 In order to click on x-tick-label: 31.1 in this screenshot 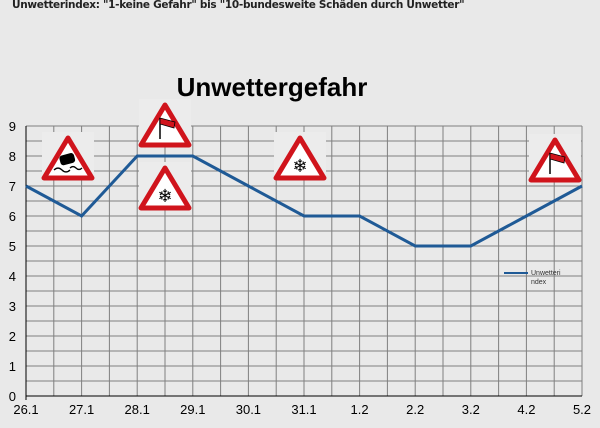, I will do `click(303, 409)`.